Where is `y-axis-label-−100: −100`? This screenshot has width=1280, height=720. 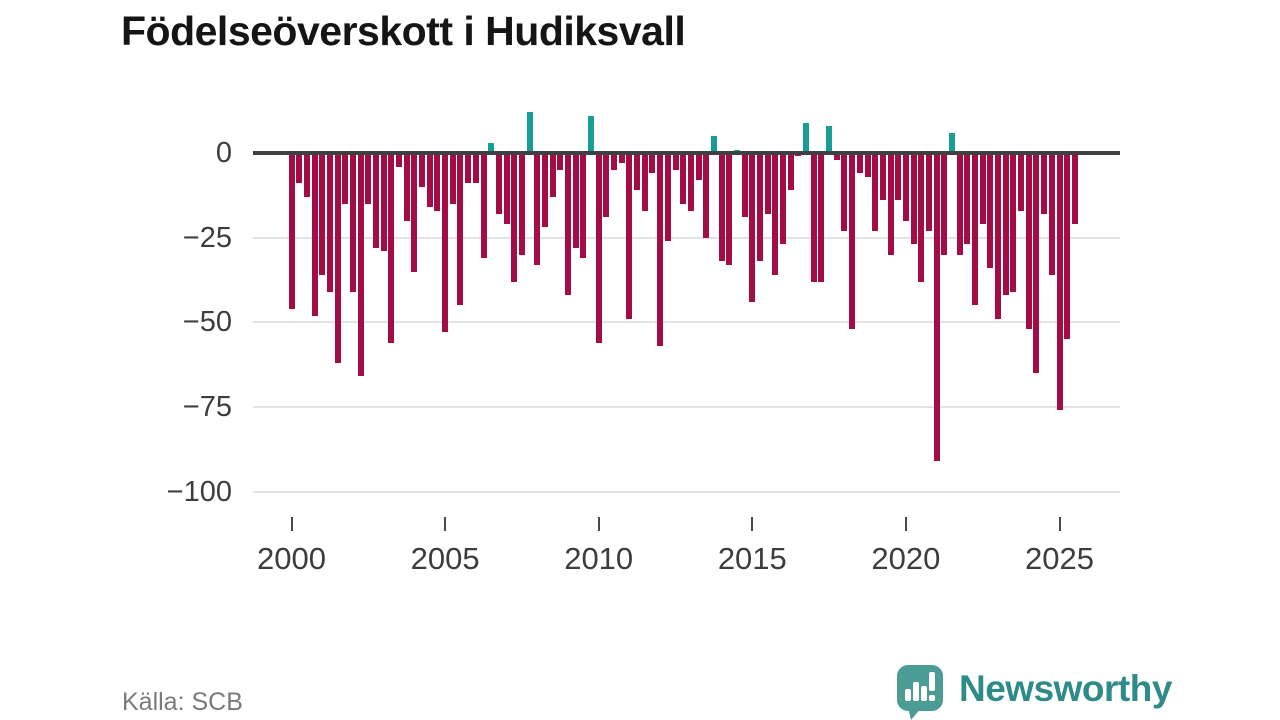 y-axis-label-−100: −100 is located at coordinates (199, 491).